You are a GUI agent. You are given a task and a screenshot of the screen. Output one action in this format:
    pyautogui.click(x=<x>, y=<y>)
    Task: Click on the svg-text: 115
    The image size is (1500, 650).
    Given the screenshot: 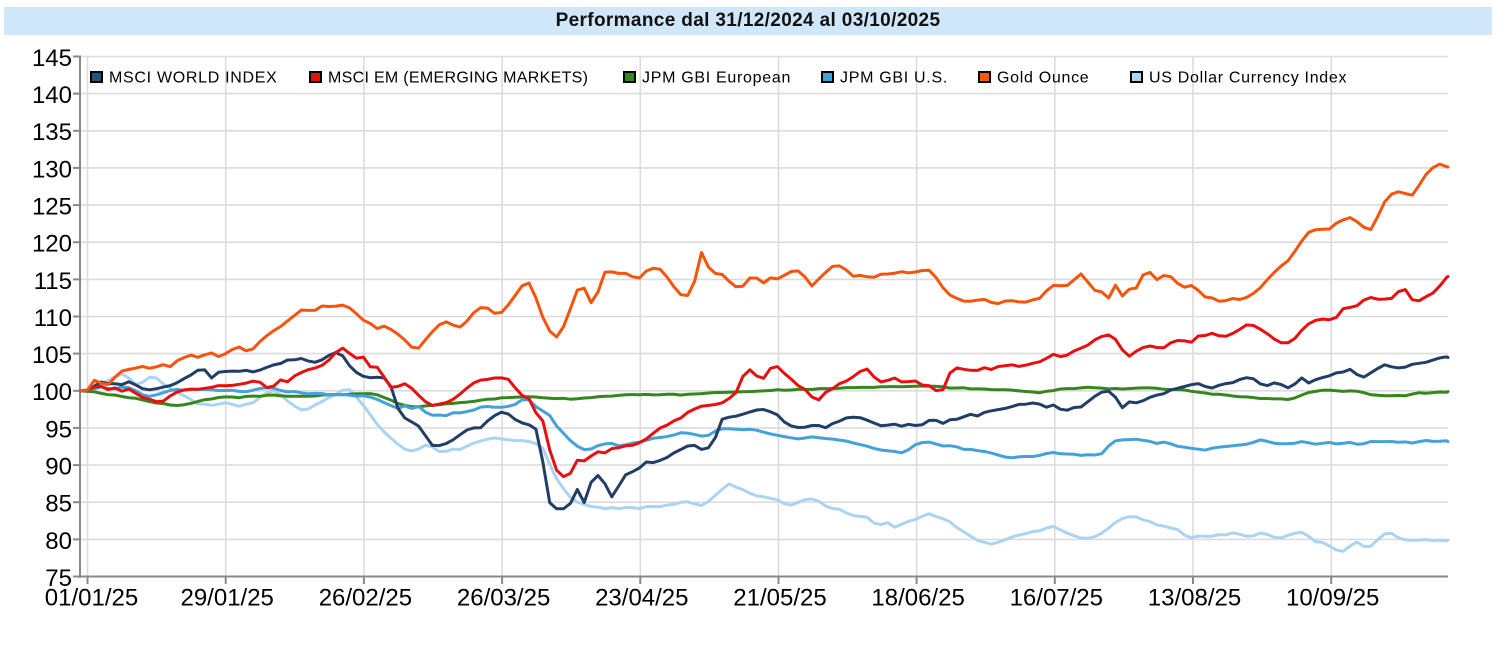 What is the action you would take?
    pyautogui.click(x=53, y=281)
    